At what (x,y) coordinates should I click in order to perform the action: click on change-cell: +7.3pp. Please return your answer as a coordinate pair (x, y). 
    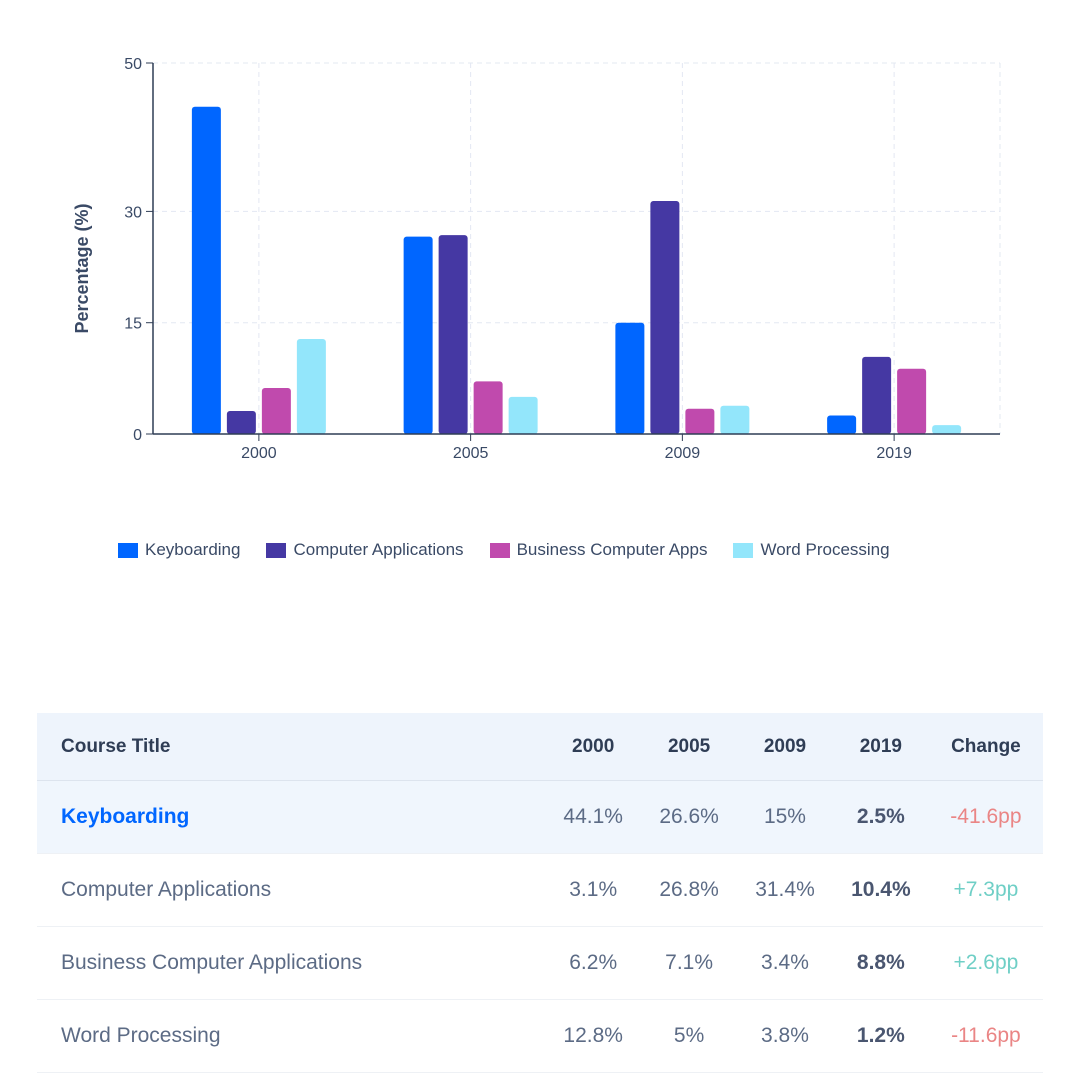
    Looking at the image, I should click on (985, 890).